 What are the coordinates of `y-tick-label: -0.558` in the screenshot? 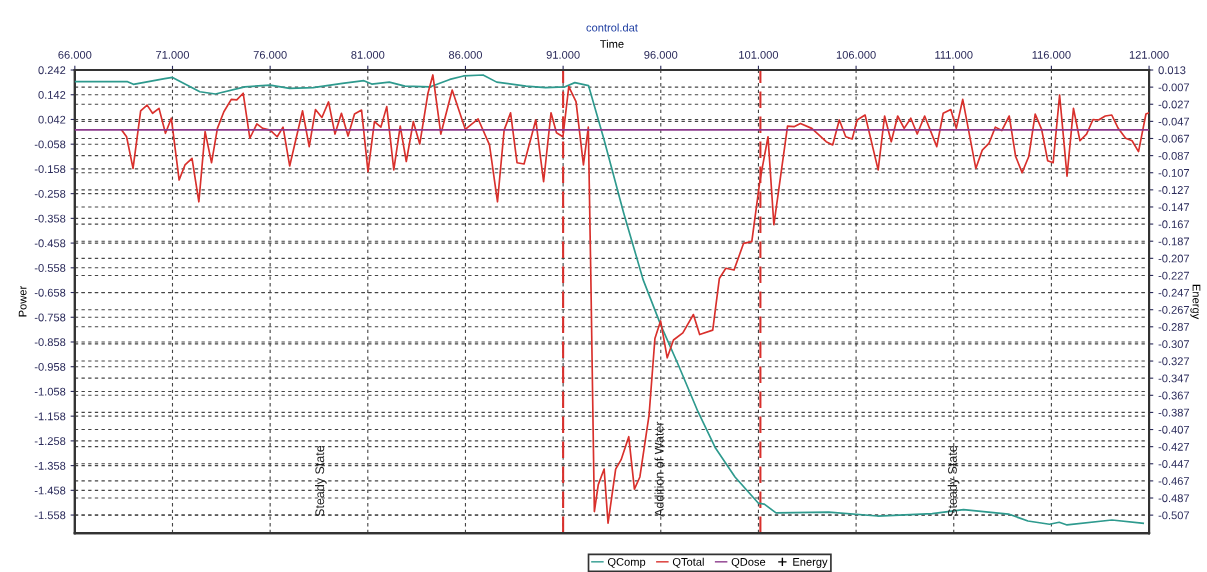 It's located at (50, 268).